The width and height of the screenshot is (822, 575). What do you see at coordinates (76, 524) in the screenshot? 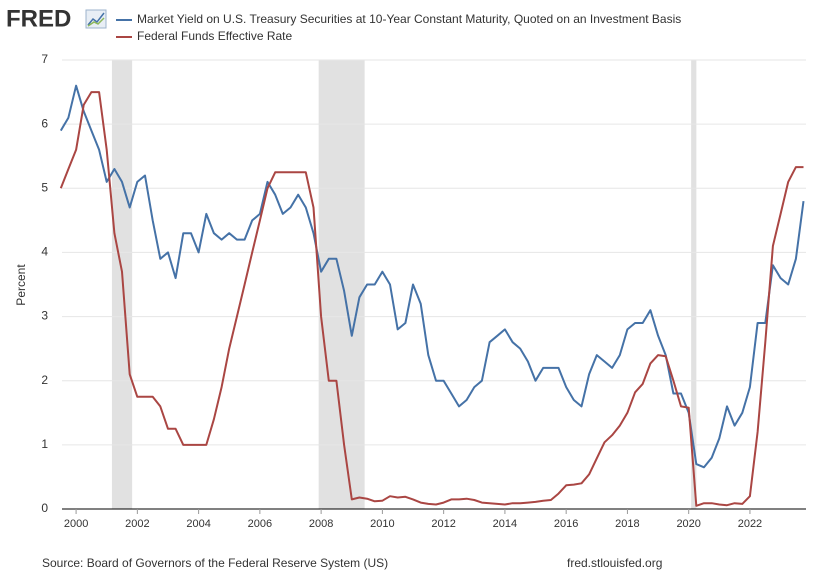
I see `x-tick-label: 2000` at bounding box center [76, 524].